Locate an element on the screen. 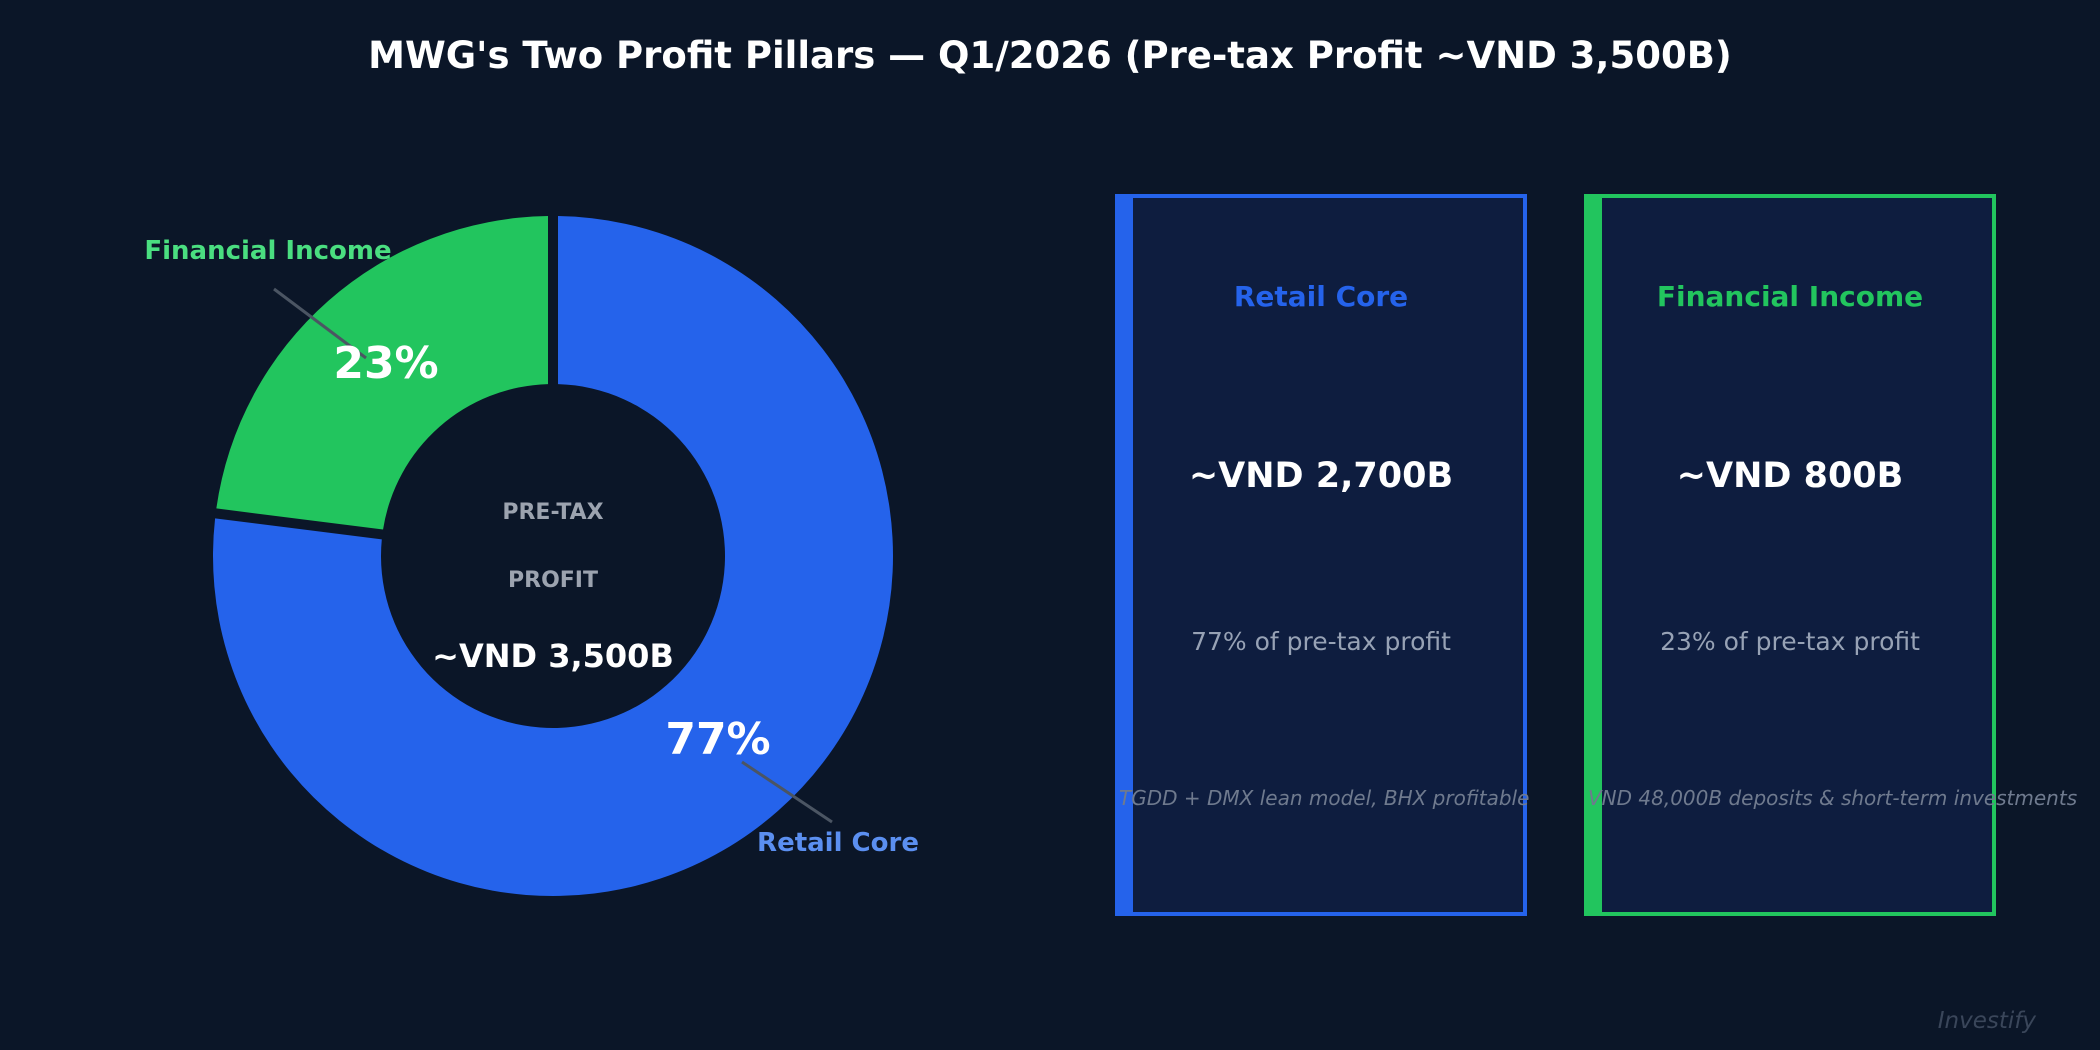  financial-card-share: 23% of pre-tax profit is located at coordinates (1790, 641).